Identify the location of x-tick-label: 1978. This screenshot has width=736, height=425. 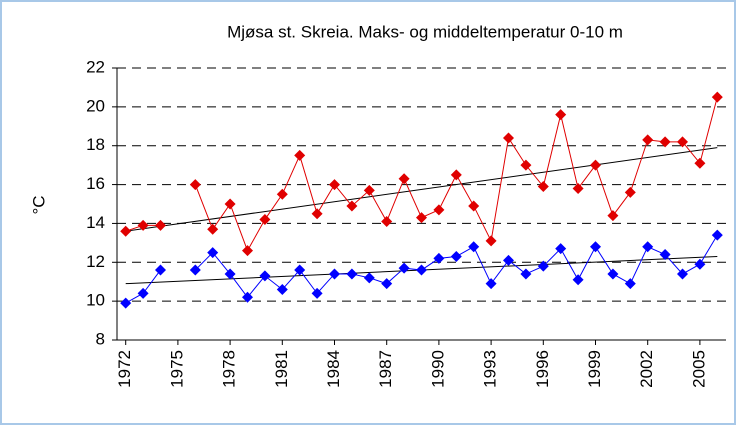
(229, 369).